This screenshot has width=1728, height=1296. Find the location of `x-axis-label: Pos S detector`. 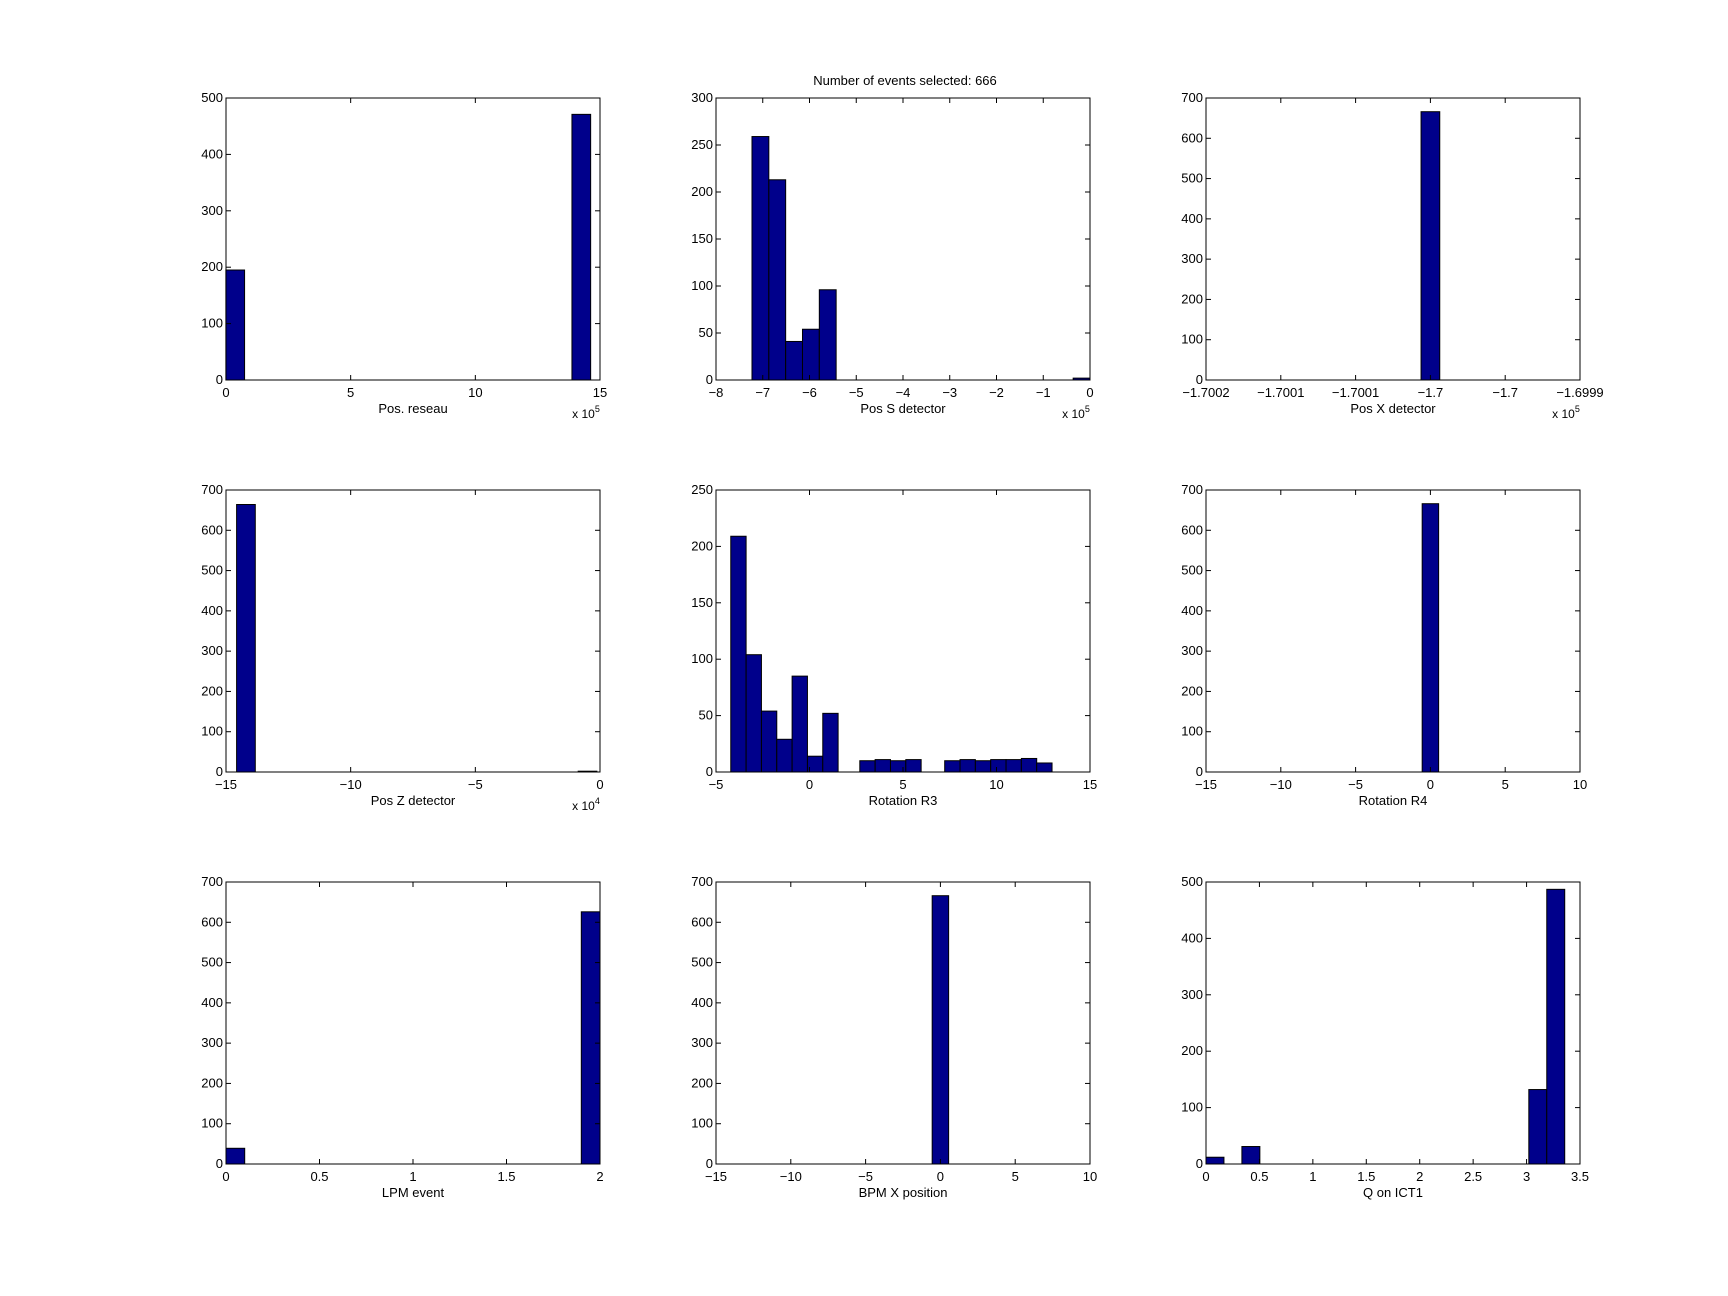

x-axis-label: Pos S detector is located at coordinates (903, 408).